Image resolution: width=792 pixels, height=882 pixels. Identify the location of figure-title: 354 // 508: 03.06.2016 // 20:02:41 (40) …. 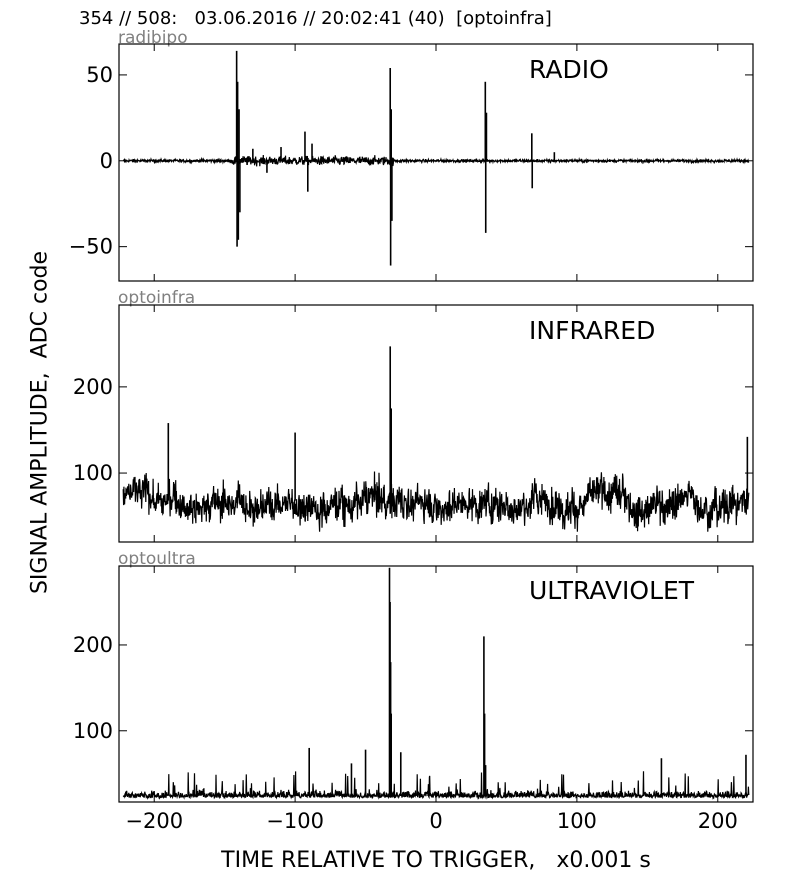
(315, 18).